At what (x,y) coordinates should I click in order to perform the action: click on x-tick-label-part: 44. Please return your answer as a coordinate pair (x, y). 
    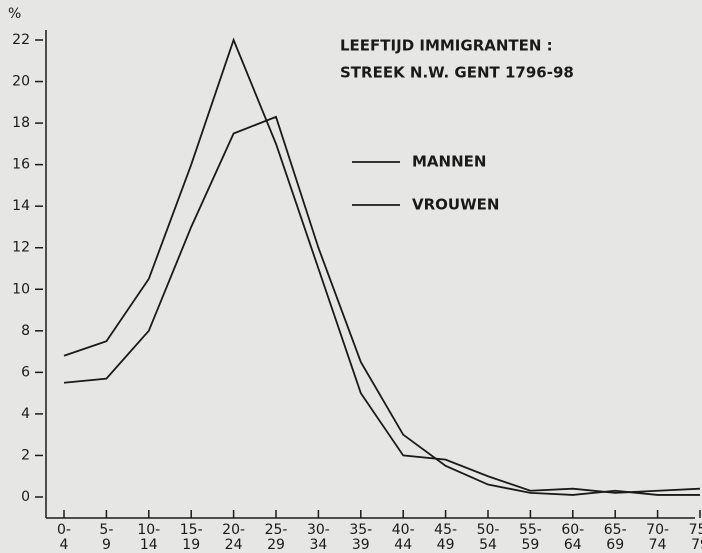
    Looking at the image, I should click on (403, 545).